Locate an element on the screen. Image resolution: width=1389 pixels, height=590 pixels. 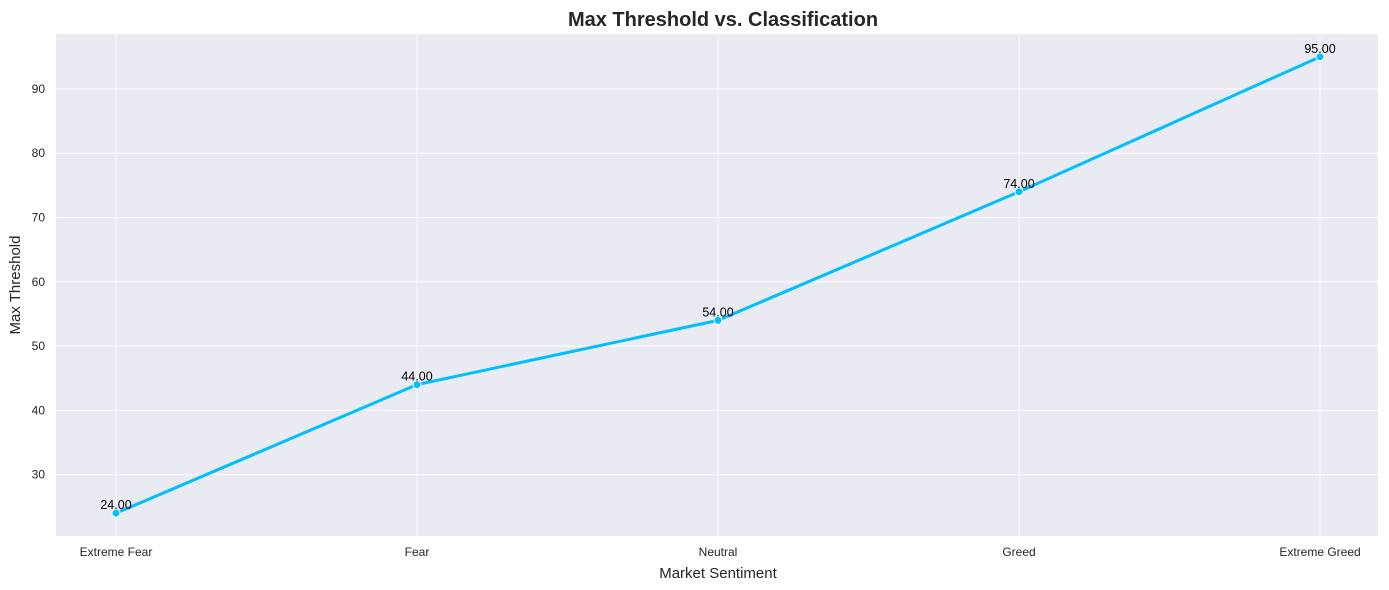
y-tick-label: 80 is located at coordinates (39, 153).